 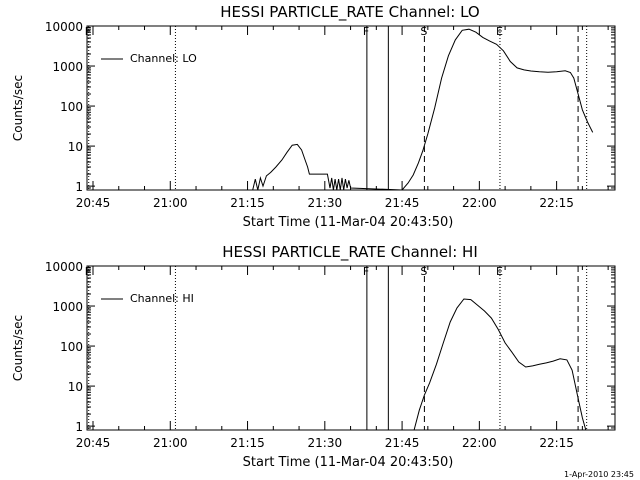 What do you see at coordinates (599, 474) in the screenshot?
I see `footer-stamp: 1-Apr-2010 23:45` at bounding box center [599, 474].